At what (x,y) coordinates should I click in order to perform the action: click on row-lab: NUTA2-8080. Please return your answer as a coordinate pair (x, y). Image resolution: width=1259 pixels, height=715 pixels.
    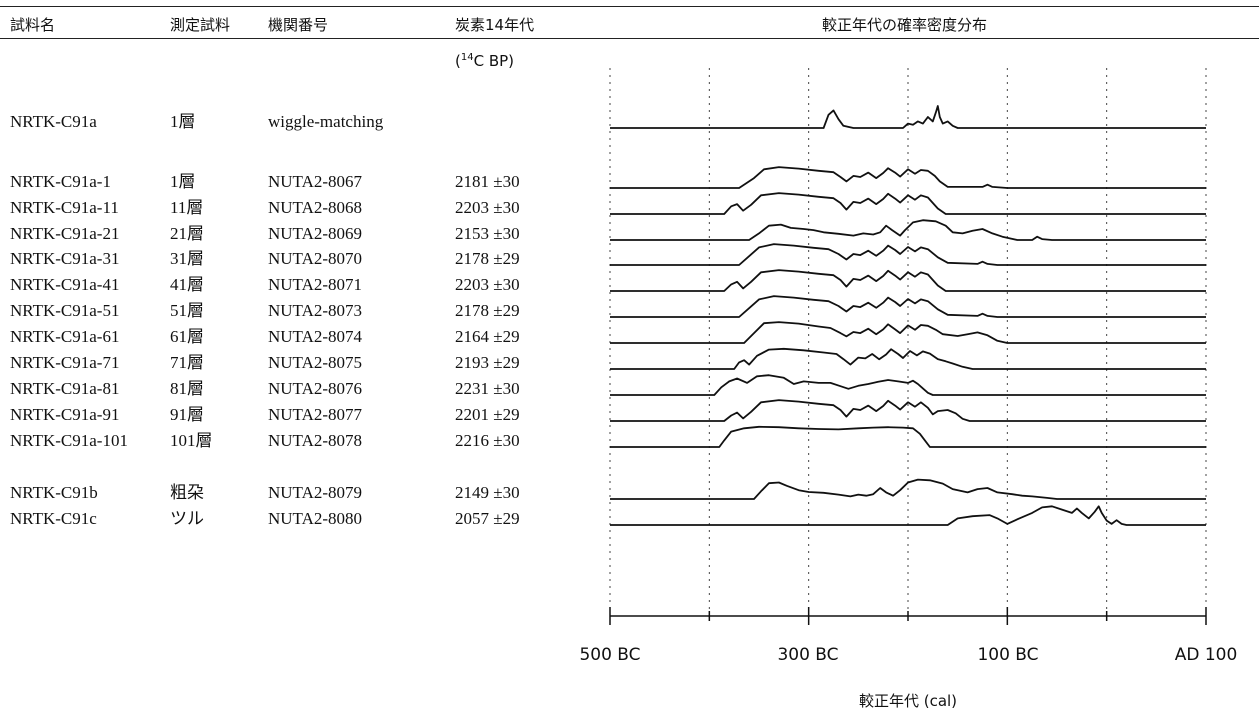
    Looking at the image, I should click on (315, 518).